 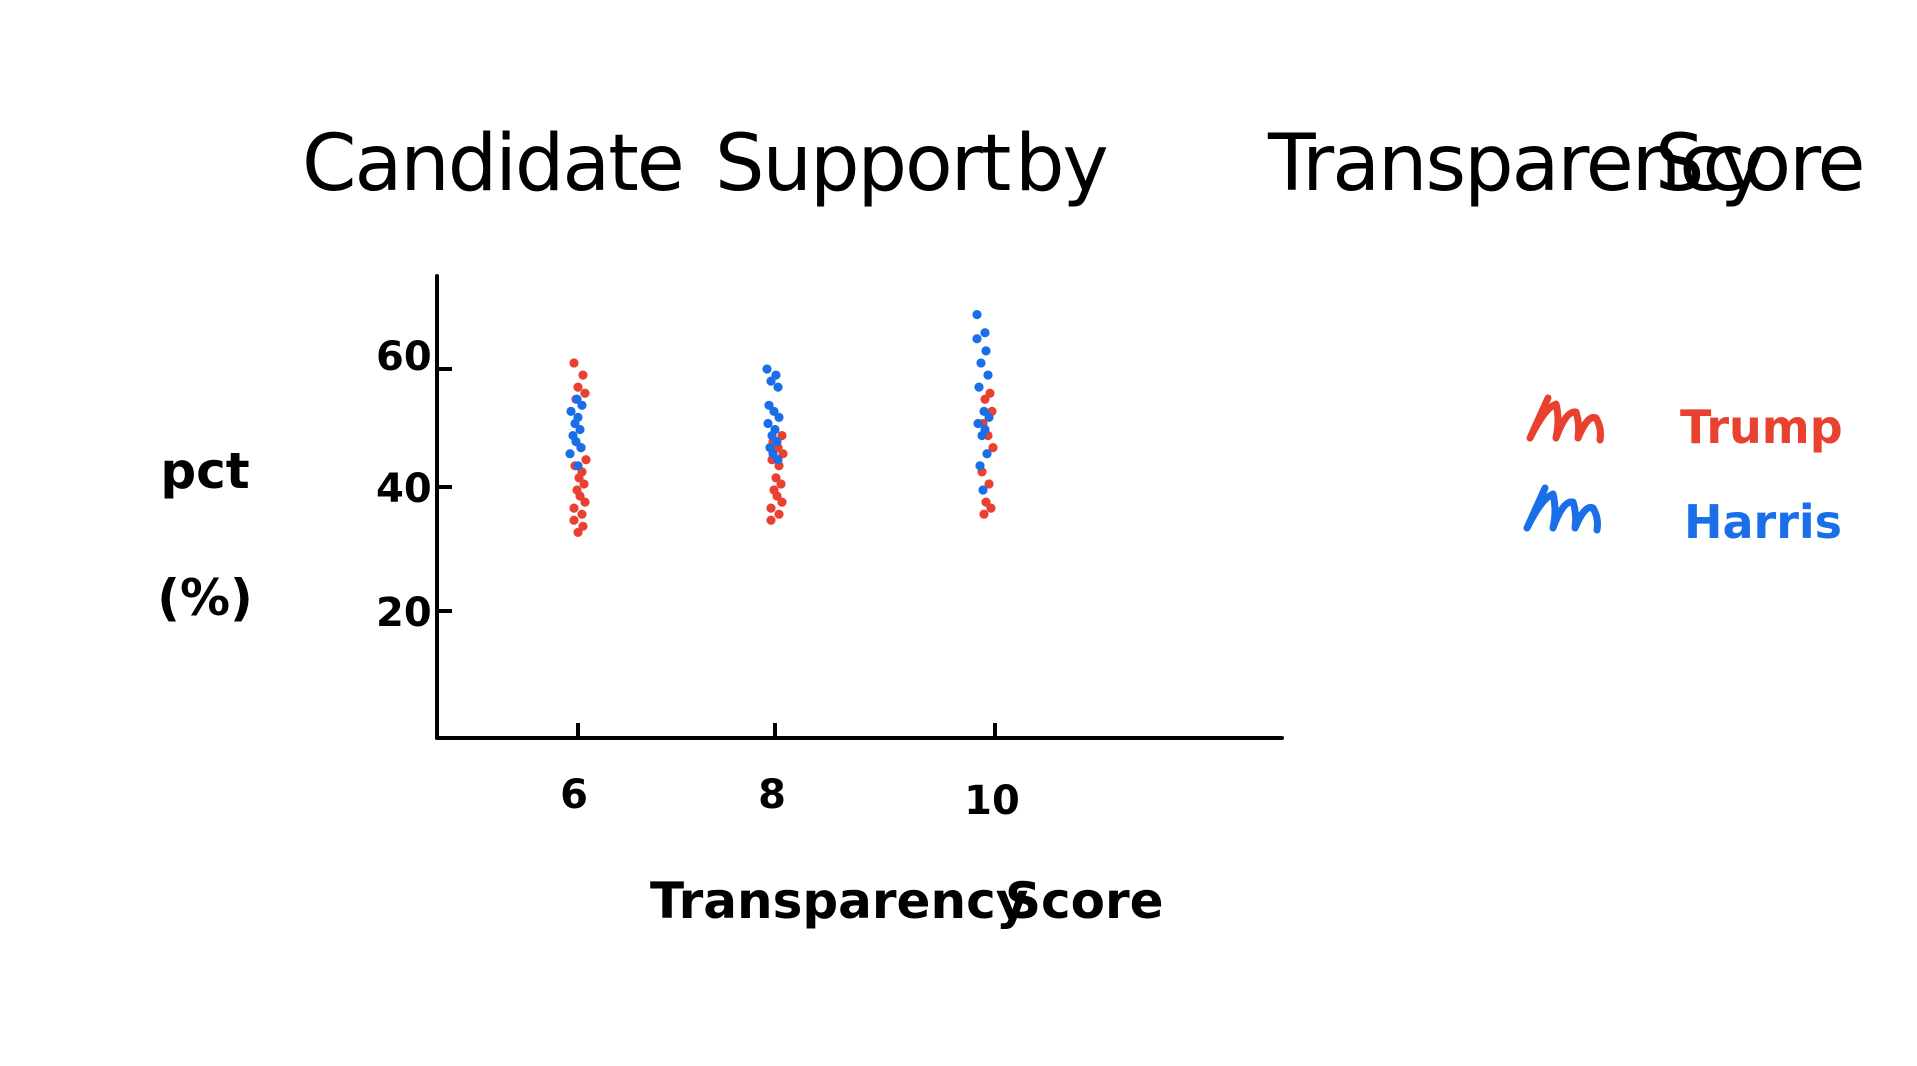 I want to click on title-word-support: Support, so click(x=862, y=164).